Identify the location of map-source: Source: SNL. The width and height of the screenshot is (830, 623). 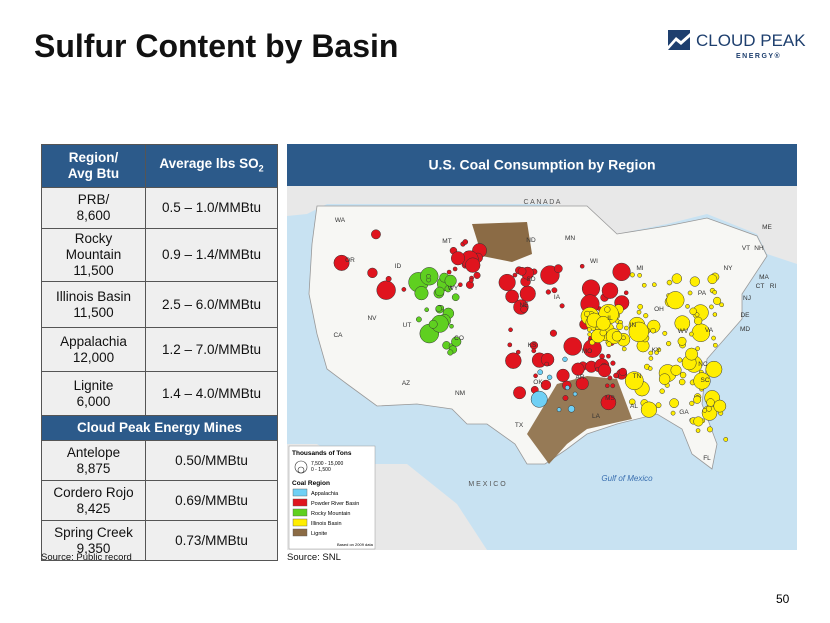
(314, 557).